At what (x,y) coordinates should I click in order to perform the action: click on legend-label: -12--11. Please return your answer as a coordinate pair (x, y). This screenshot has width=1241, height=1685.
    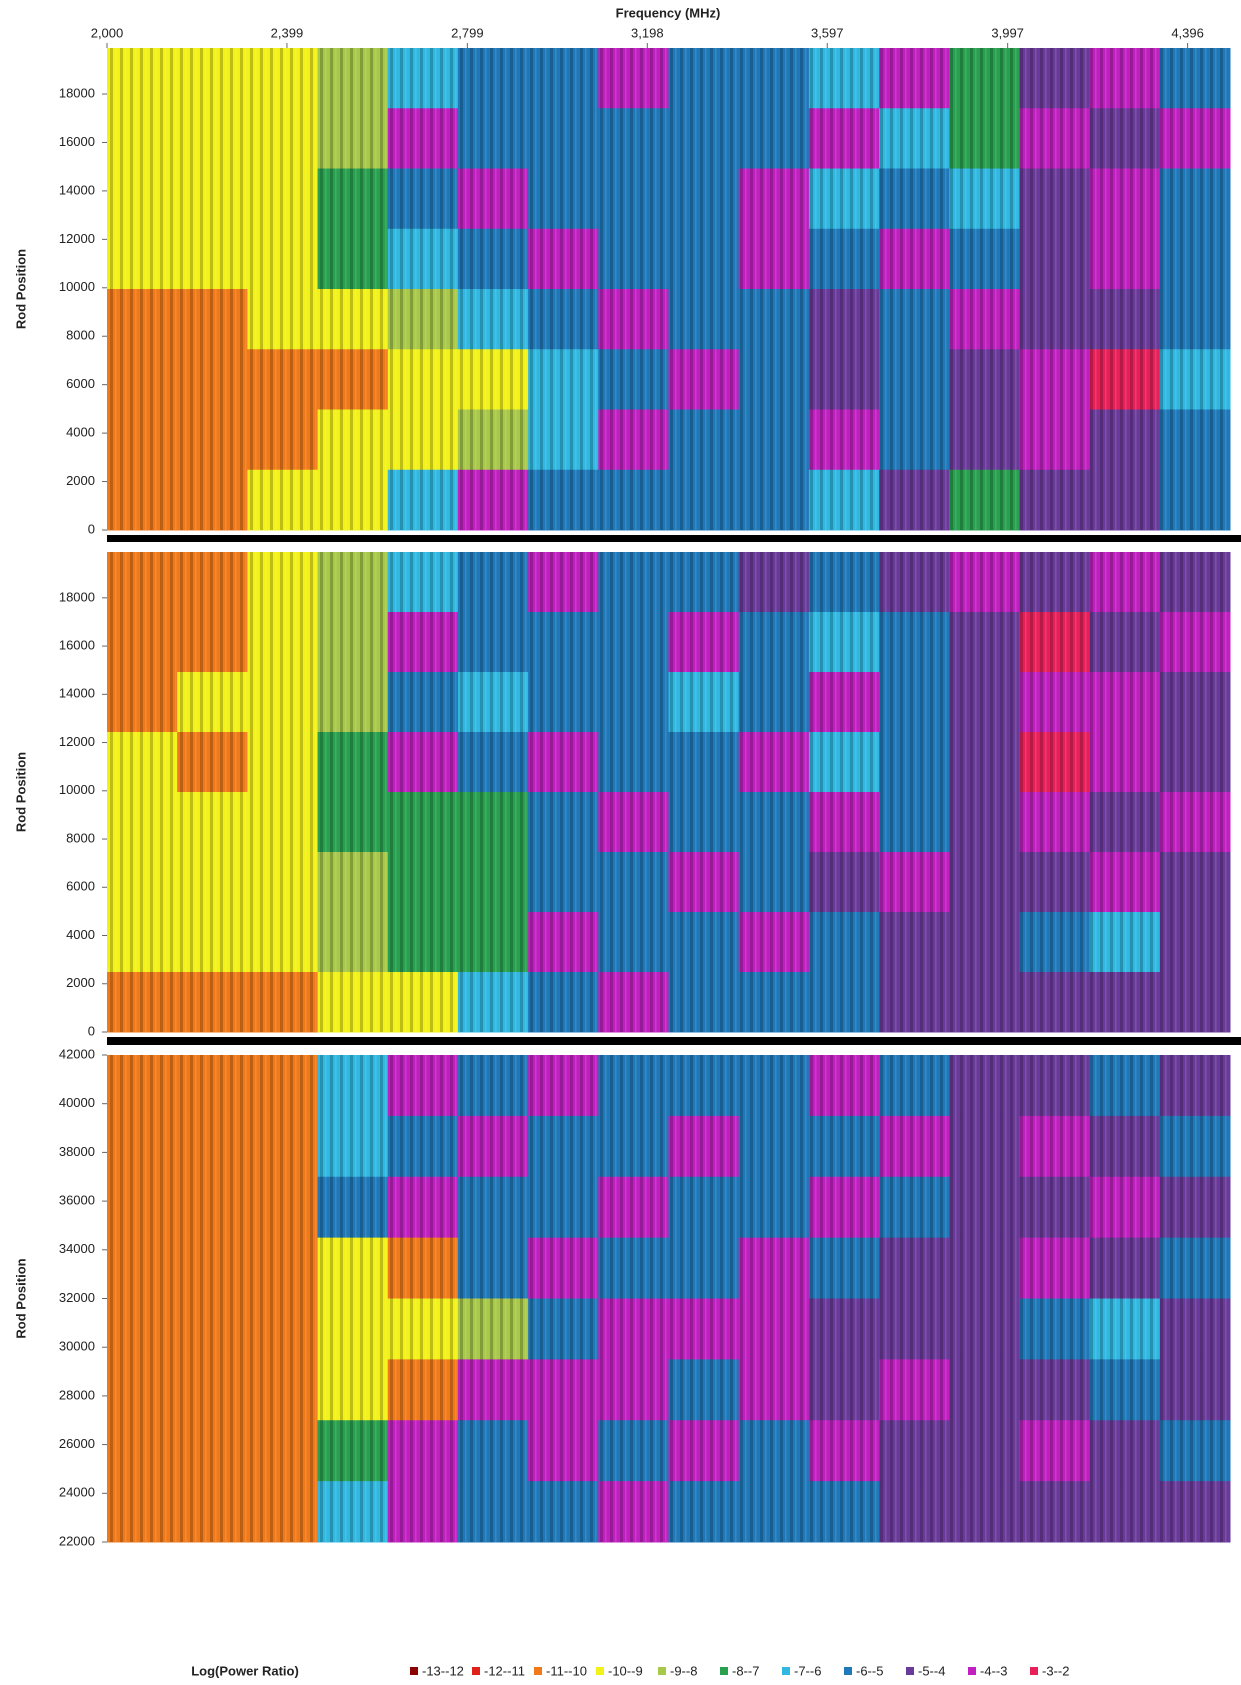
    Looking at the image, I should click on (504, 1670).